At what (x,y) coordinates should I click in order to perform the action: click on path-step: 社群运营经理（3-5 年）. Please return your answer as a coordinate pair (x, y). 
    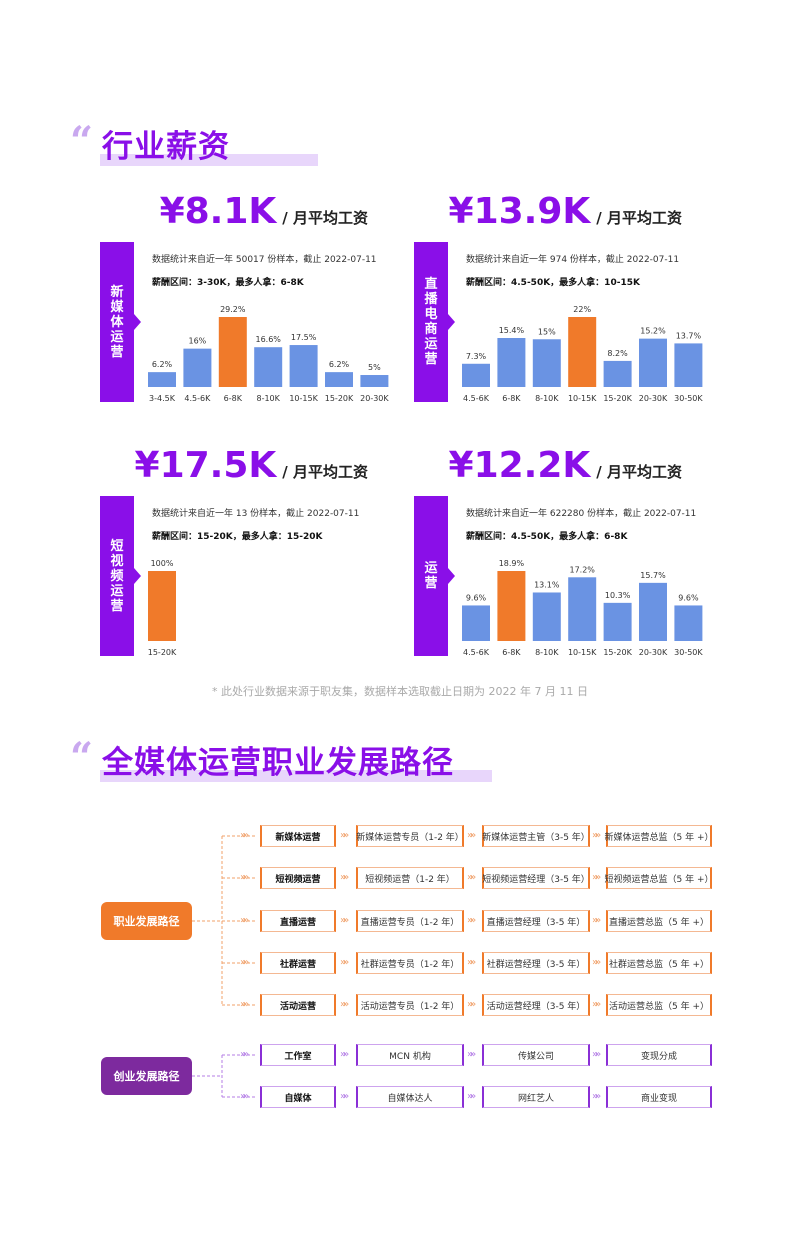
    Looking at the image, I should click on (536, 963).